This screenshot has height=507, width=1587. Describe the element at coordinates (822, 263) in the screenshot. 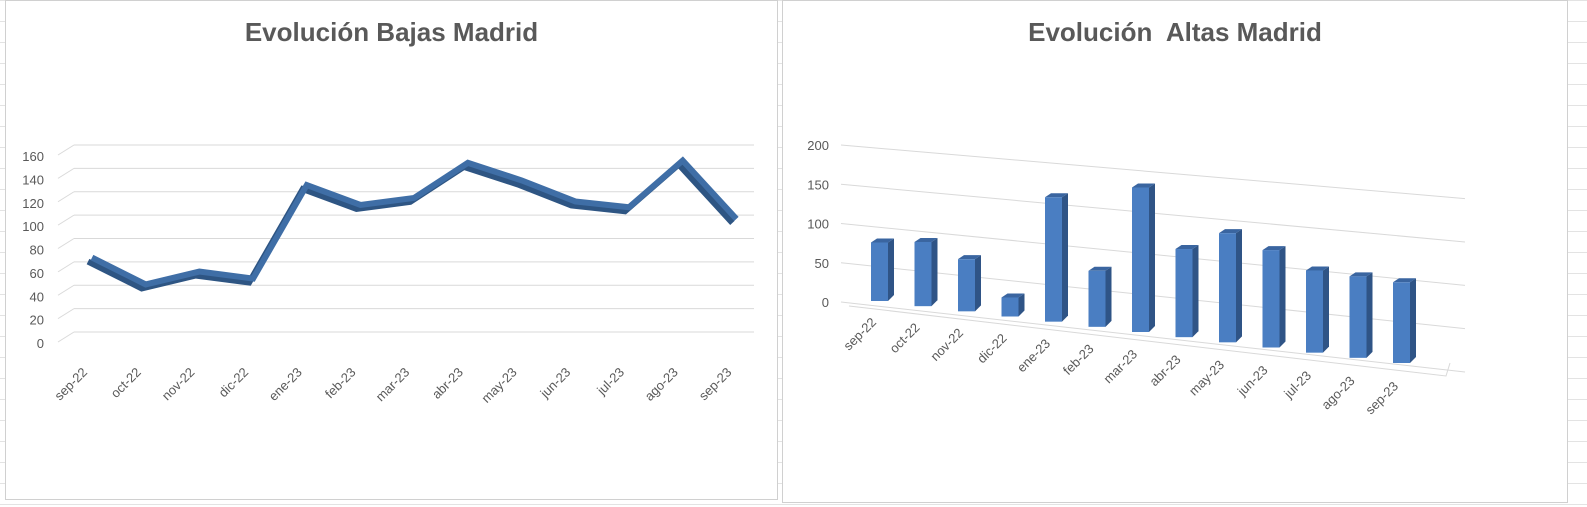

I see `y-tick-label: 50` at that location.